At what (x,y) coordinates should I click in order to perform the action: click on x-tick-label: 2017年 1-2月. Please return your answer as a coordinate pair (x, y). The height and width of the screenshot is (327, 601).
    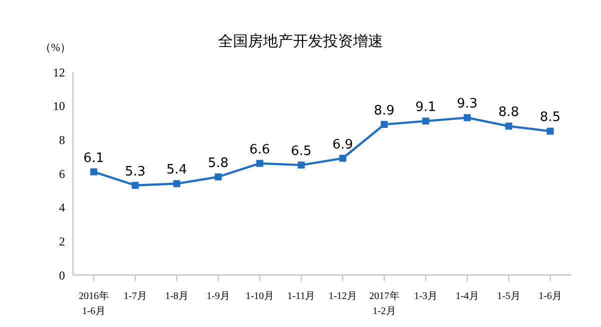
    Looking at the image, I should click on (384, 303).